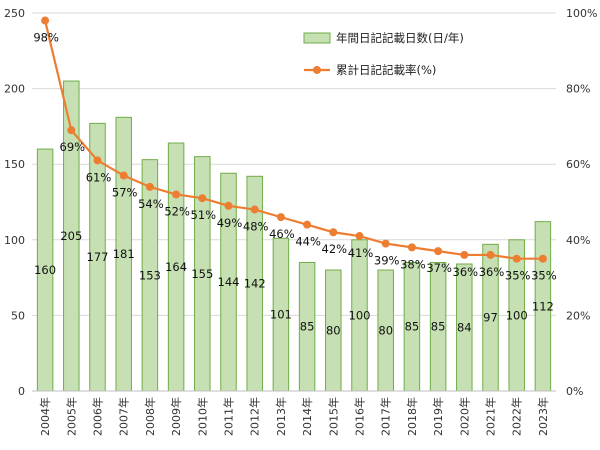 The width and height of the screenshot is (600, 450). I want to click on legend: 年間日記記載日数(日/年) 累計日記記載率(%), so click(383, 54).